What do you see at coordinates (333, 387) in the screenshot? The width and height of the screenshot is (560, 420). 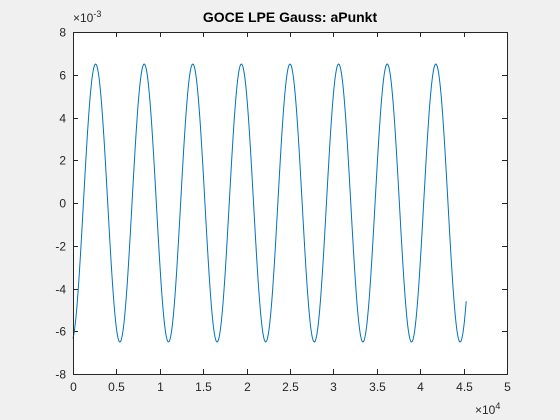 I see `x-tick-label: 3` at bounding box center [333, 387].